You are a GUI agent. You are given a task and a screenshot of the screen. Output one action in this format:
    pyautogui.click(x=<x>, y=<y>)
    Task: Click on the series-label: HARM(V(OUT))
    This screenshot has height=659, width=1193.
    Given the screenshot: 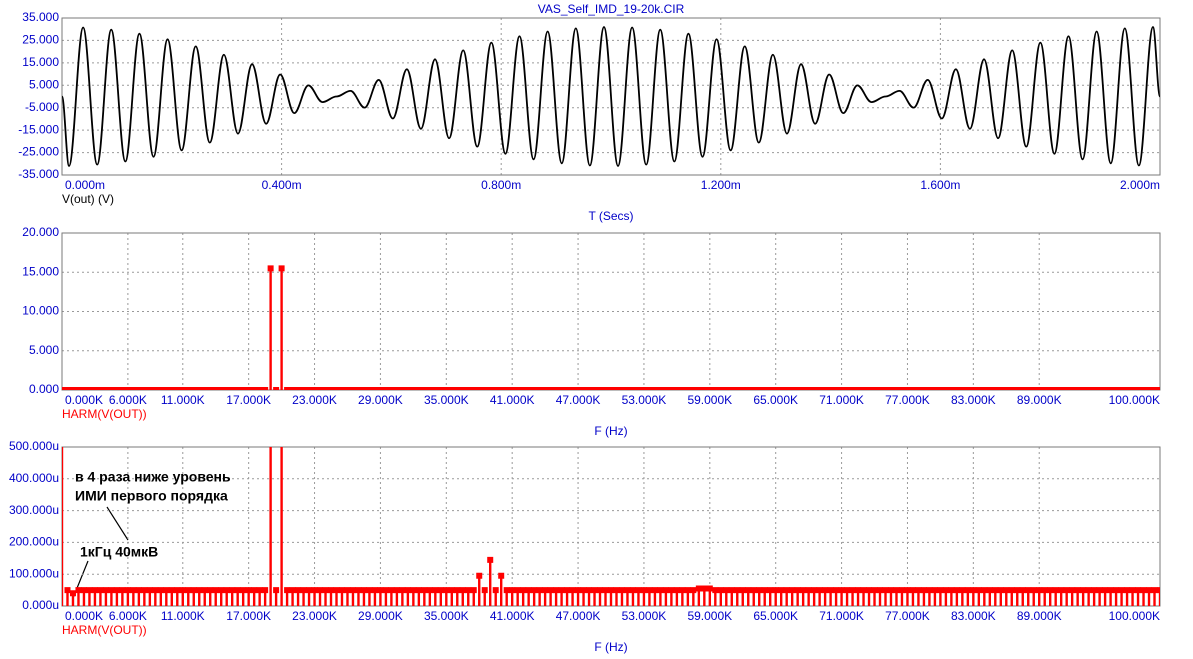 What is the action you would take?
    pyautogui.click(x=104, y=414)
    